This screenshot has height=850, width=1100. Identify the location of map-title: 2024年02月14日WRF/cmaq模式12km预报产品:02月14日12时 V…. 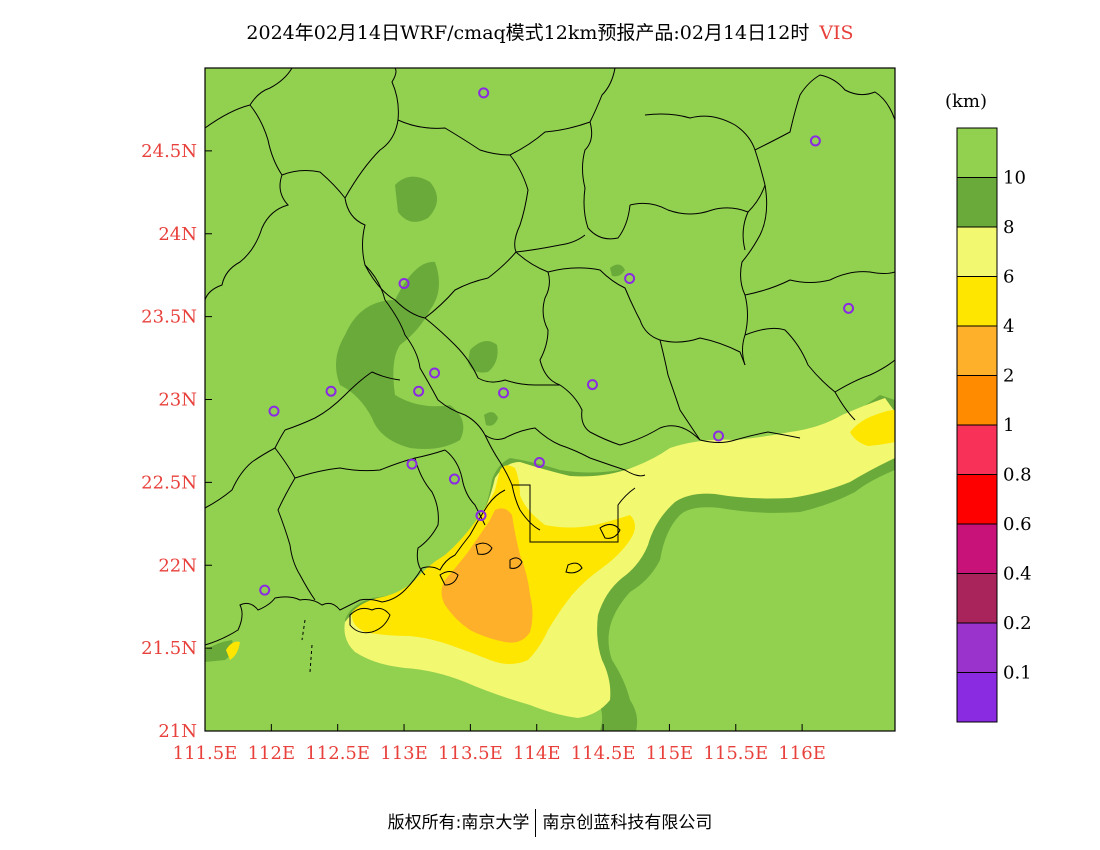
(550, 31).